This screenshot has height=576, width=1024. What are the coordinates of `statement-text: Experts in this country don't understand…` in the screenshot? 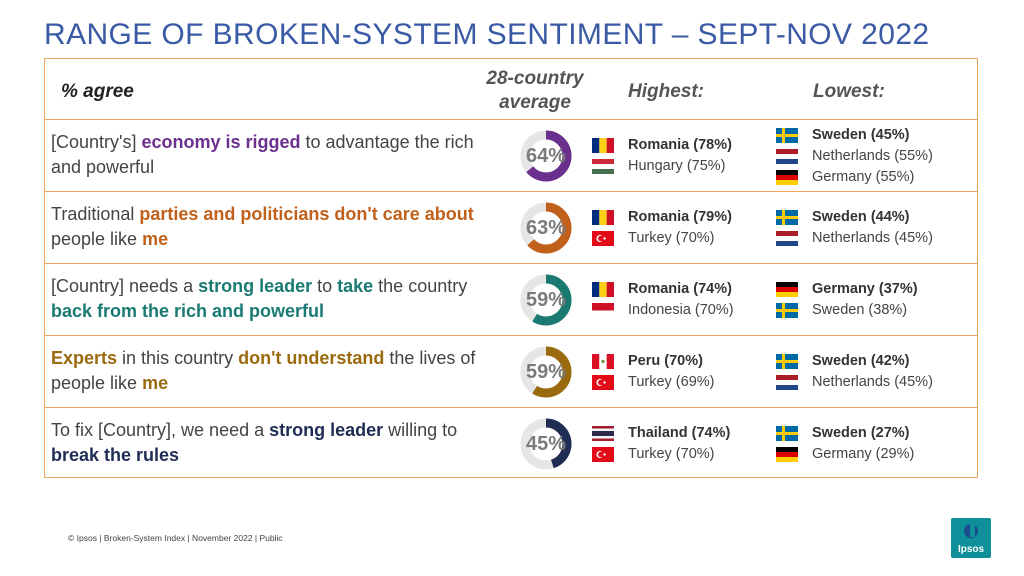 It's located at (271, 371).